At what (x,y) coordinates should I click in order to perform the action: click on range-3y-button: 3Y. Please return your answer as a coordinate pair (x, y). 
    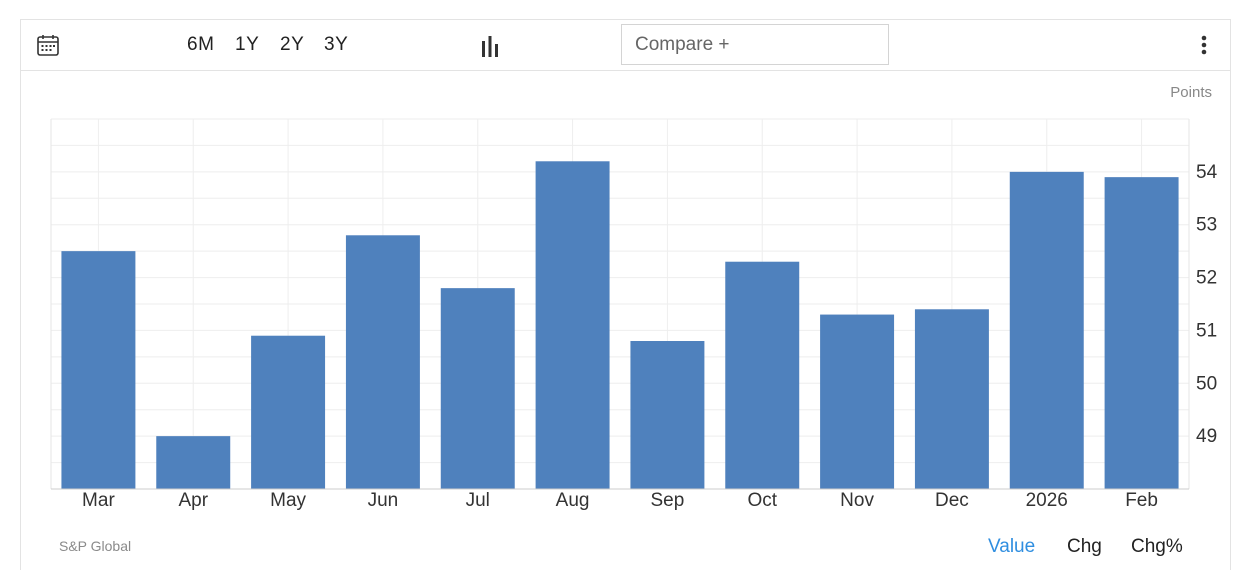
    Looking at the image, I should click on (336, 44).